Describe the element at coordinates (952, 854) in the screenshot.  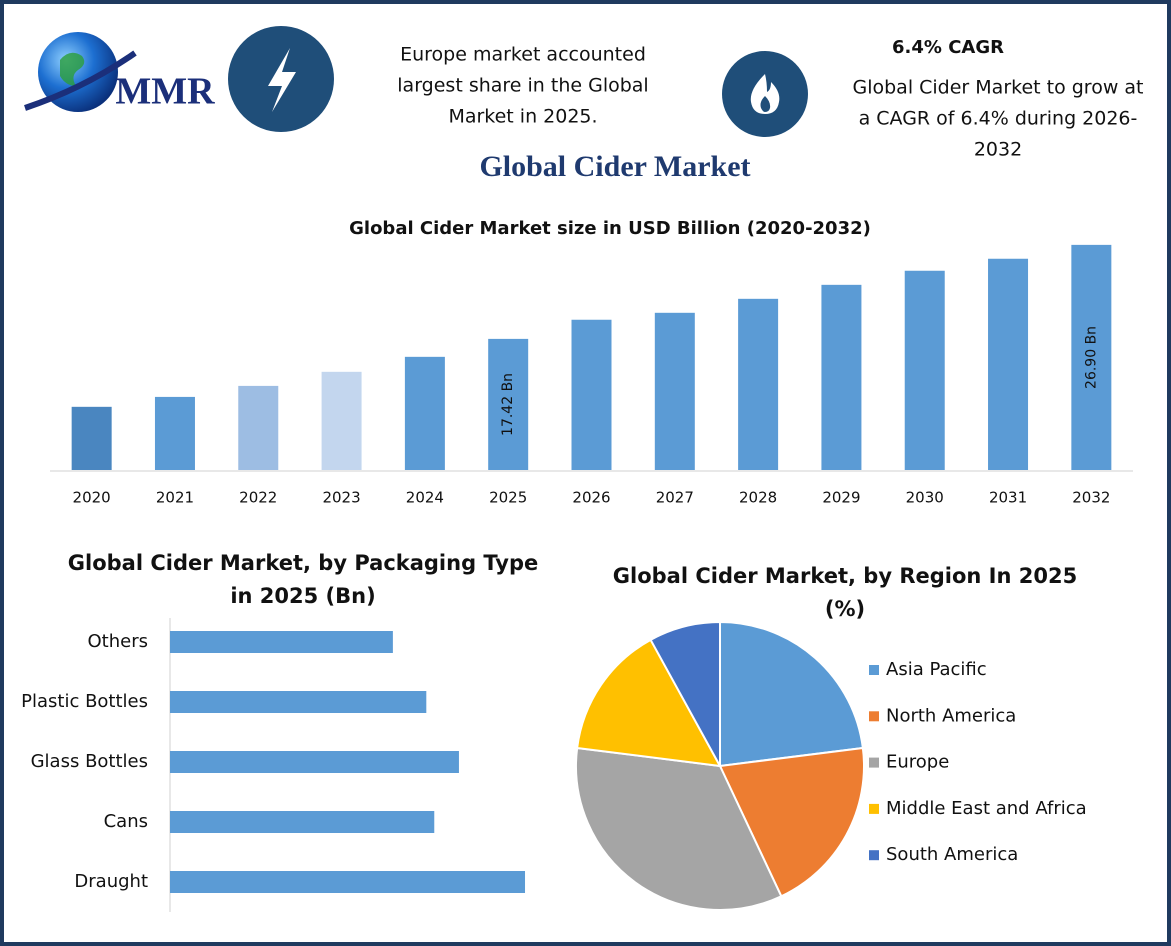
I see `legend-label: South America` at that location.